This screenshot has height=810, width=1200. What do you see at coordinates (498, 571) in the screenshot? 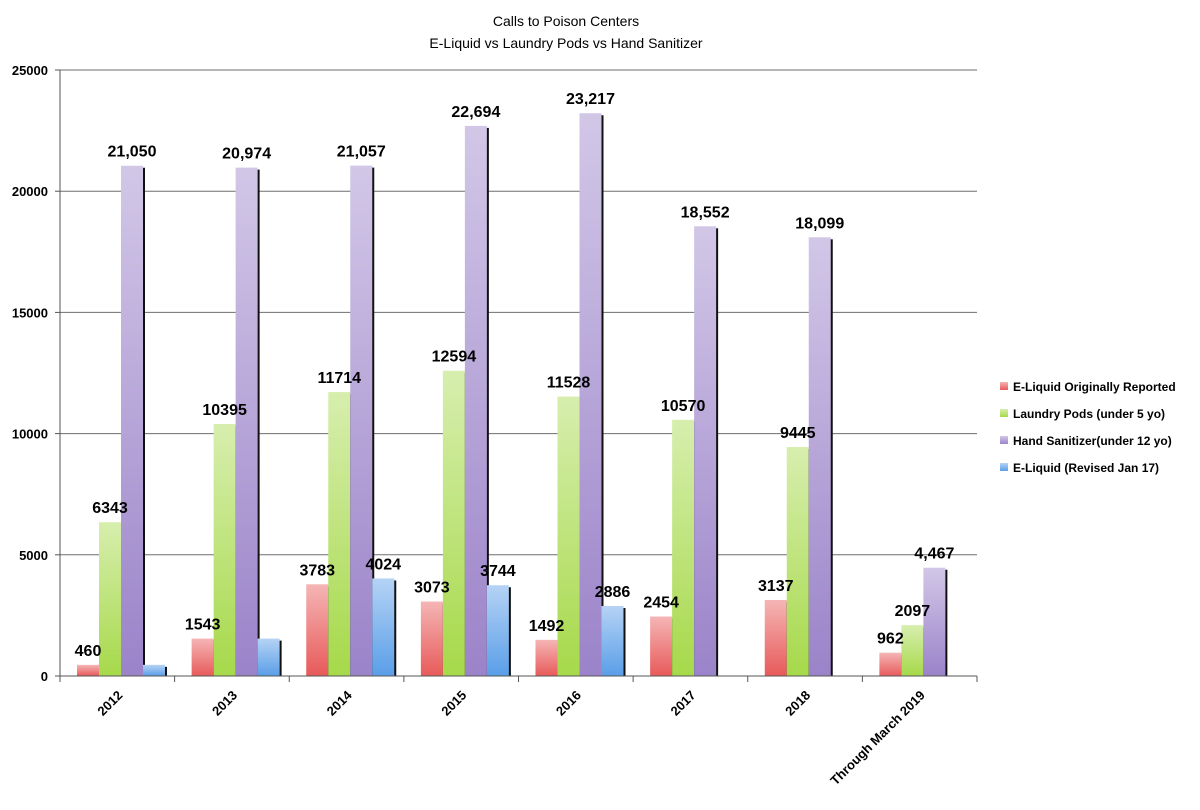
I see `data-label: 3744` at bounding box center [498, 571].